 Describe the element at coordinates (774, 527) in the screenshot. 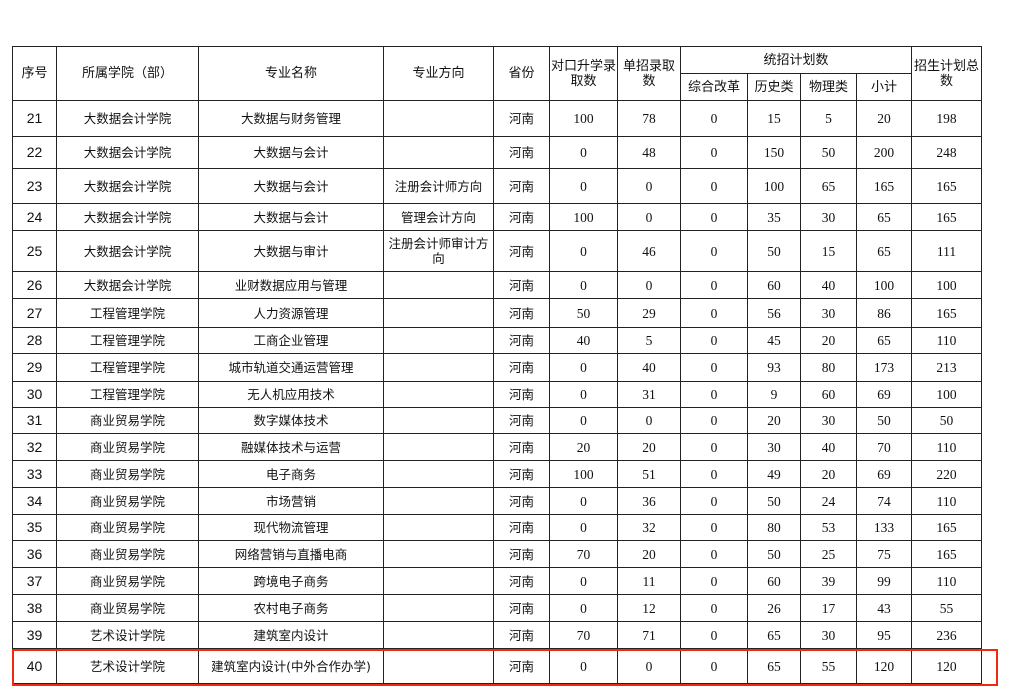

I see `cell-lishi: 80` at that location.